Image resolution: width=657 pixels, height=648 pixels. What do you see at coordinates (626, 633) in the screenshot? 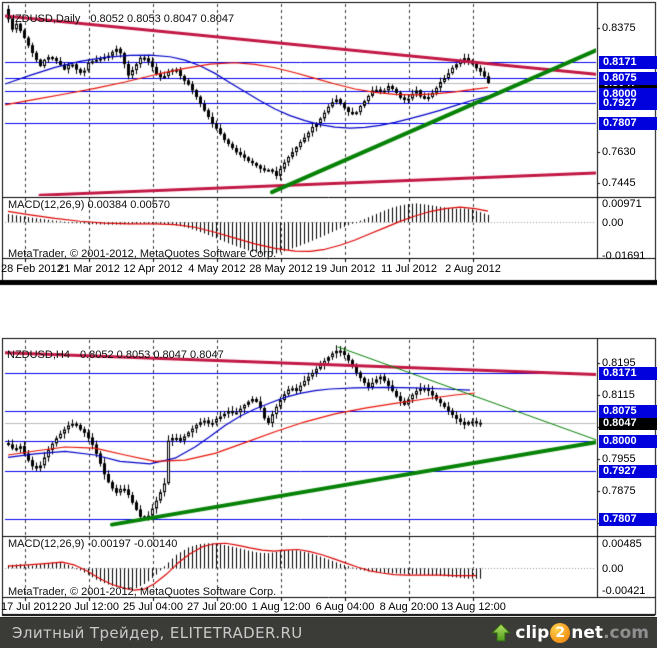
I see `logo-com-text: .com` at bounding box center [626, 633].